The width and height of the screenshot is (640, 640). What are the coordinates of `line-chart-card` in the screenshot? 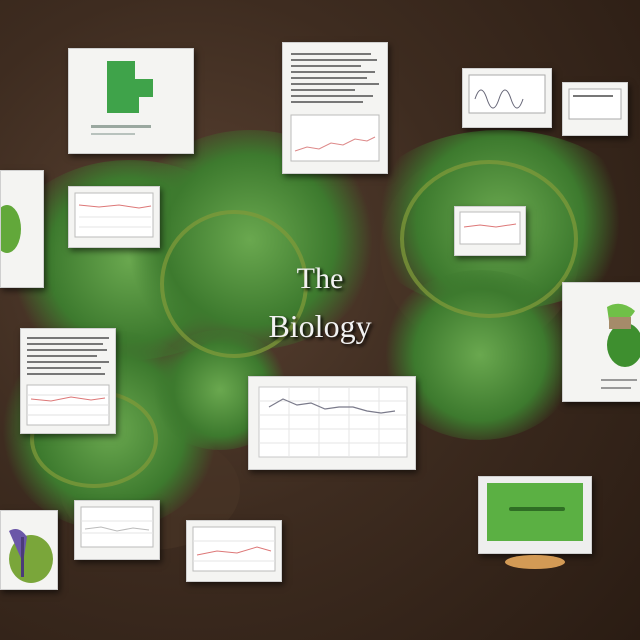 It's located at (332, 423).